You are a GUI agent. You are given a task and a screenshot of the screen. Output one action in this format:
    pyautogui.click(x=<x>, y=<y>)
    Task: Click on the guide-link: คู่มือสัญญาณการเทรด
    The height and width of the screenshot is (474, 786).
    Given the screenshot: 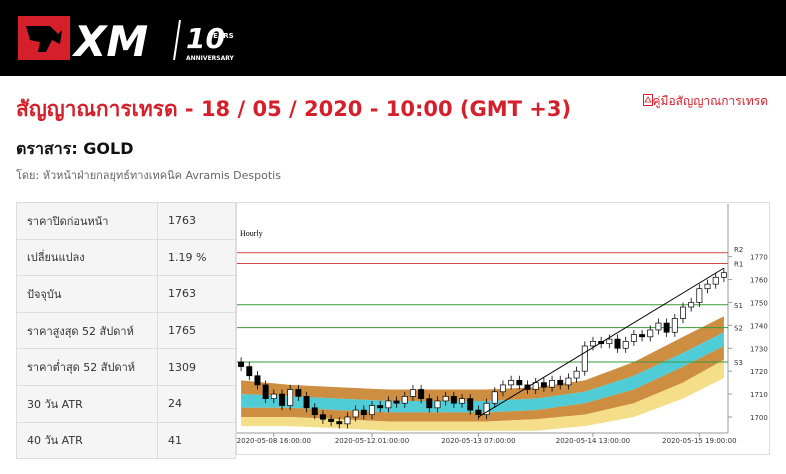 What is the action you would take?
    pyautogui.click(x=705, y=101)
    